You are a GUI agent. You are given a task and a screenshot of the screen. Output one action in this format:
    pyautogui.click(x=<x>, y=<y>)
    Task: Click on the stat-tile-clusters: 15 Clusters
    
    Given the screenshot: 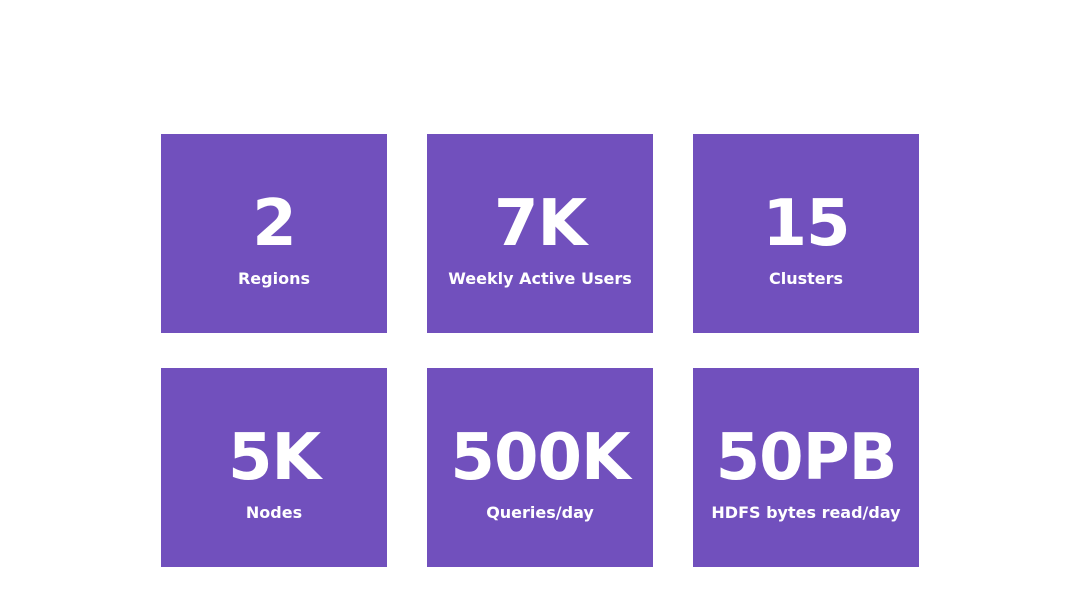 What is the action you would take?
    pyautogui.click(x=806, y=233)
    